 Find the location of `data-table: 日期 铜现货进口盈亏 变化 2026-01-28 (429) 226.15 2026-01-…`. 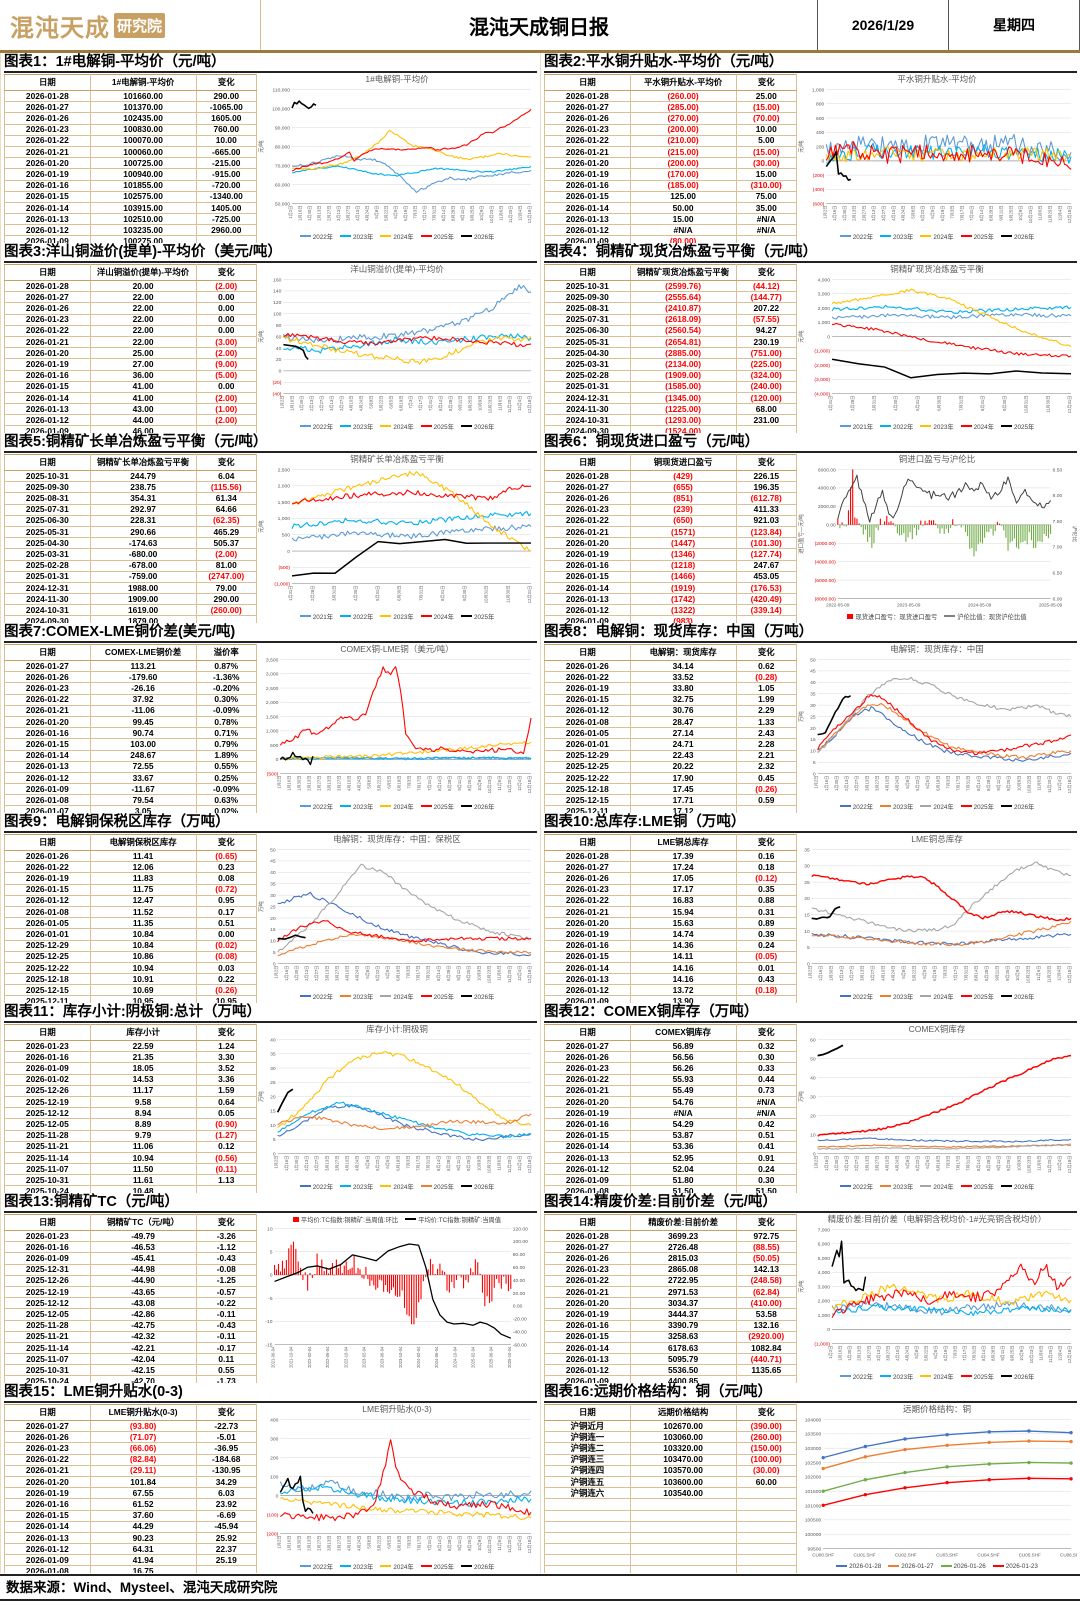

data-table: 日期 铜现货进口盈亏 变化 2026-01-28 (429) 226.15 2026-01-… is located at coordinates (670, 538).